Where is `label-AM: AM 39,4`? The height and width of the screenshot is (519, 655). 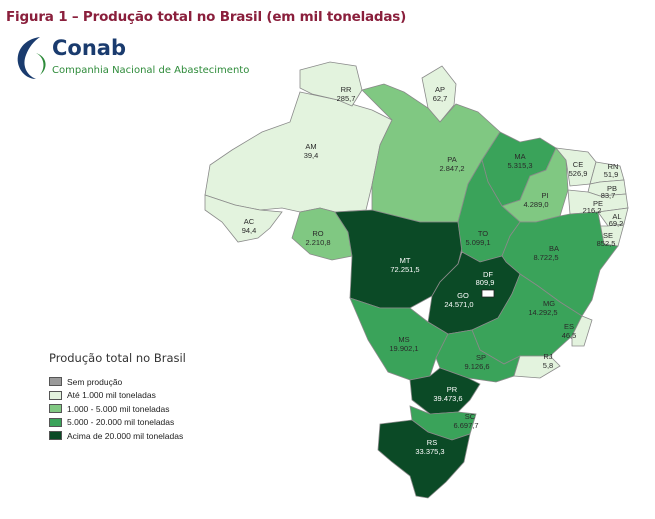
label-AM: AM 39,4 is located at coordinates (311, 151).